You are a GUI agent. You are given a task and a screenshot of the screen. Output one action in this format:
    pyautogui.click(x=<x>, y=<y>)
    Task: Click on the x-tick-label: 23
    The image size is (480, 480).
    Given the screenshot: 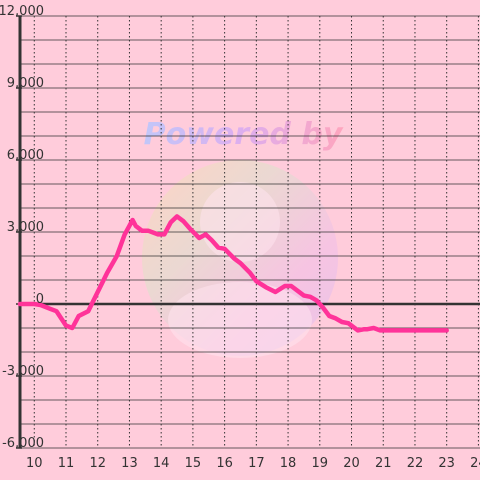 What is the action you would take?
    pyautogui.click(x=446, y=463)
    